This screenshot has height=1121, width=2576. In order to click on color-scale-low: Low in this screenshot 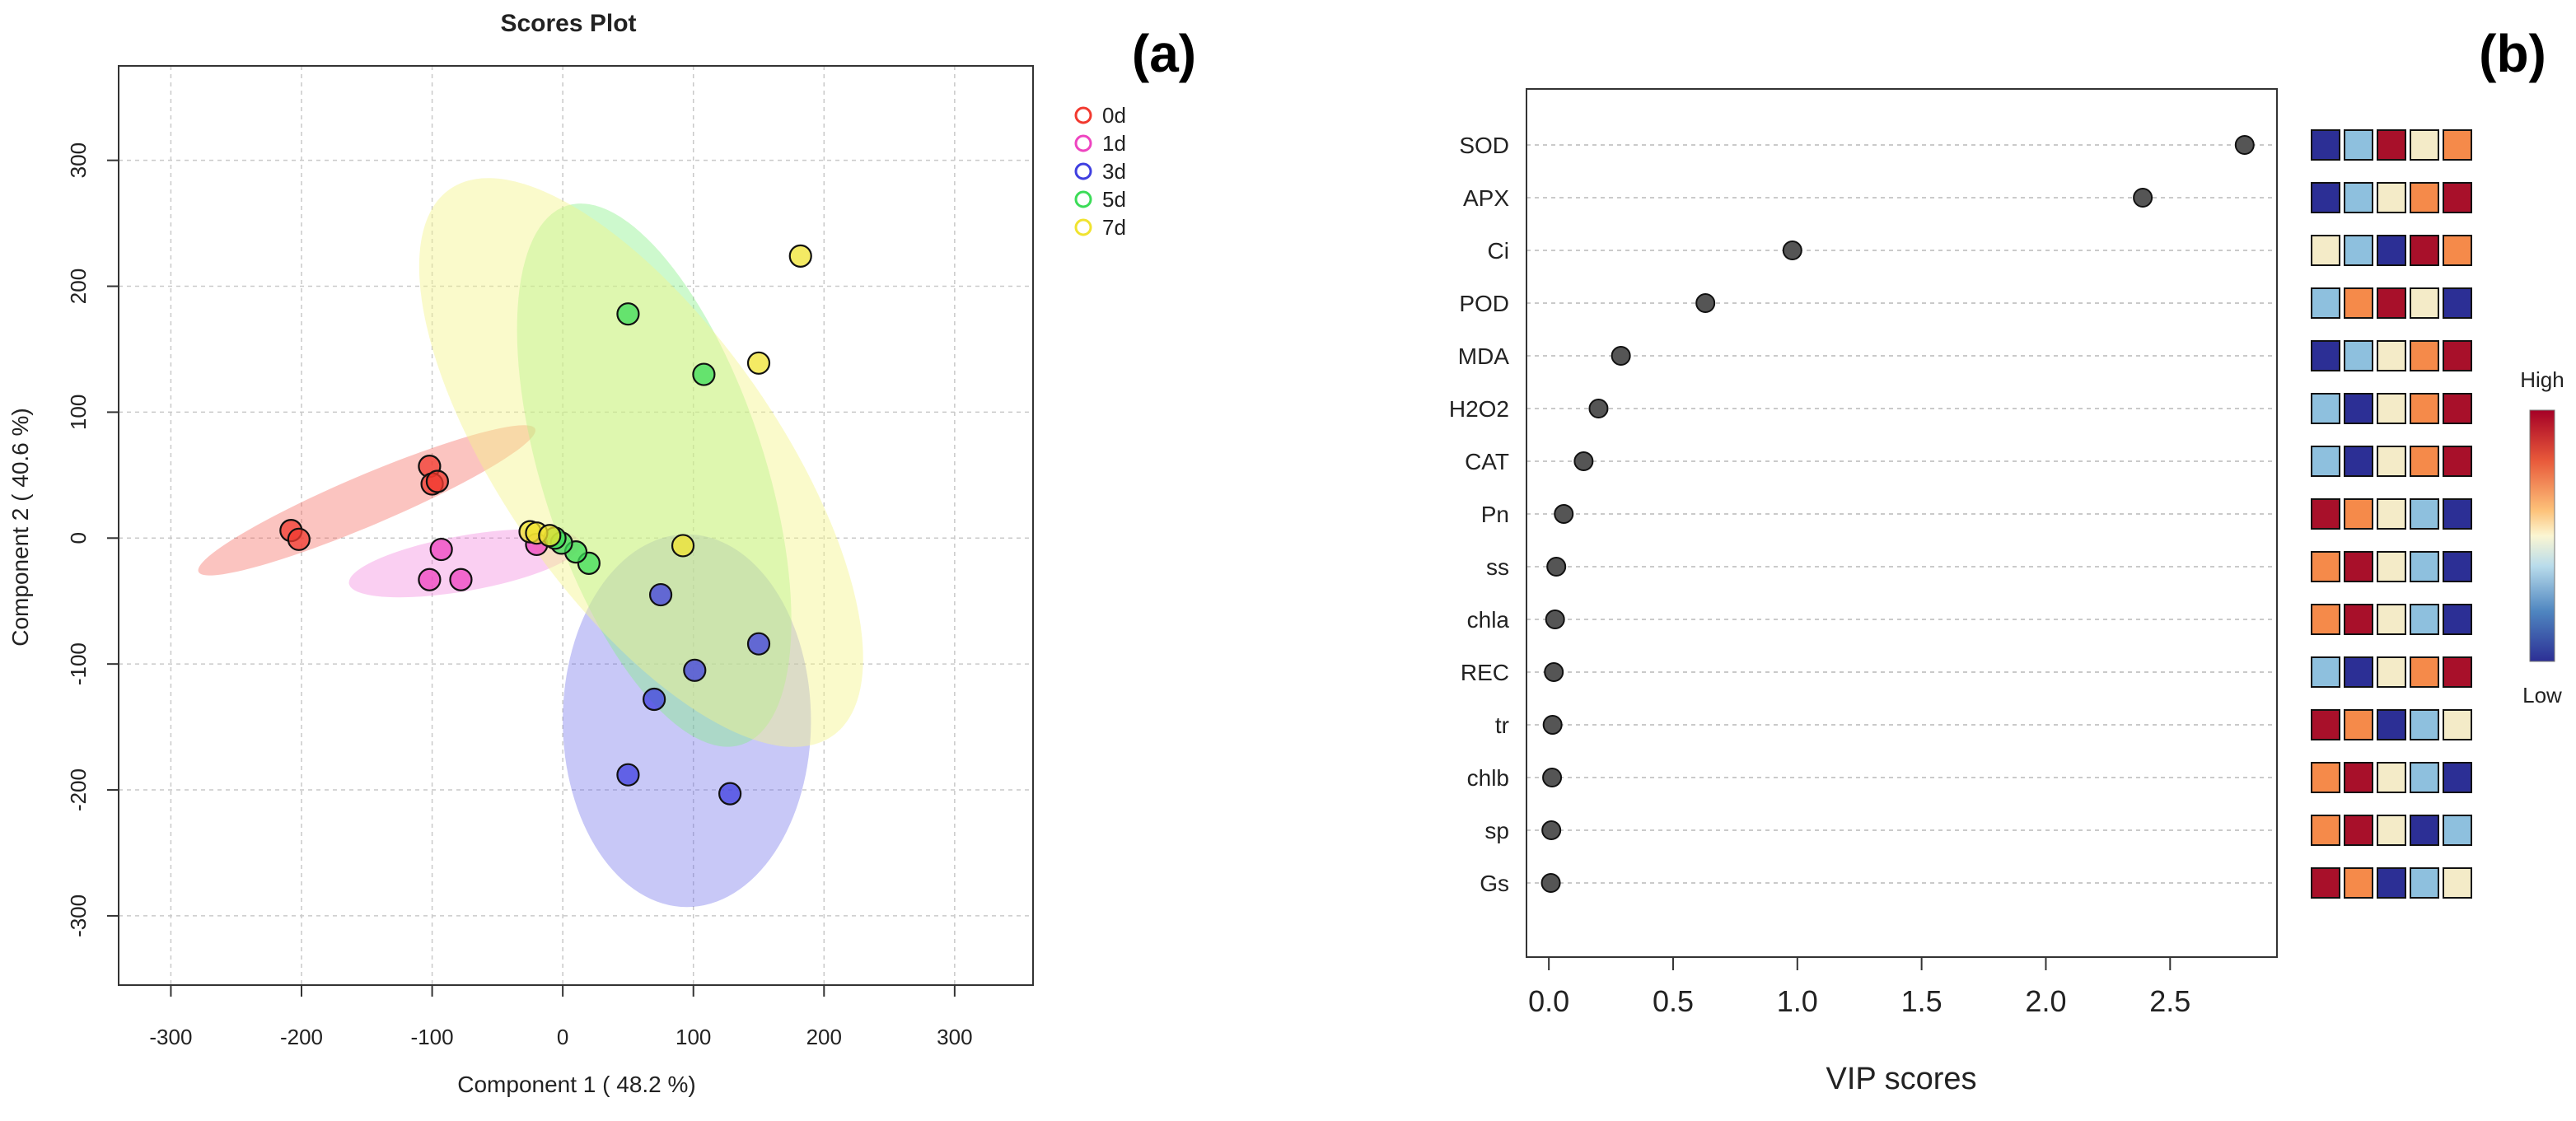, I will do `click(2542, 695)`.